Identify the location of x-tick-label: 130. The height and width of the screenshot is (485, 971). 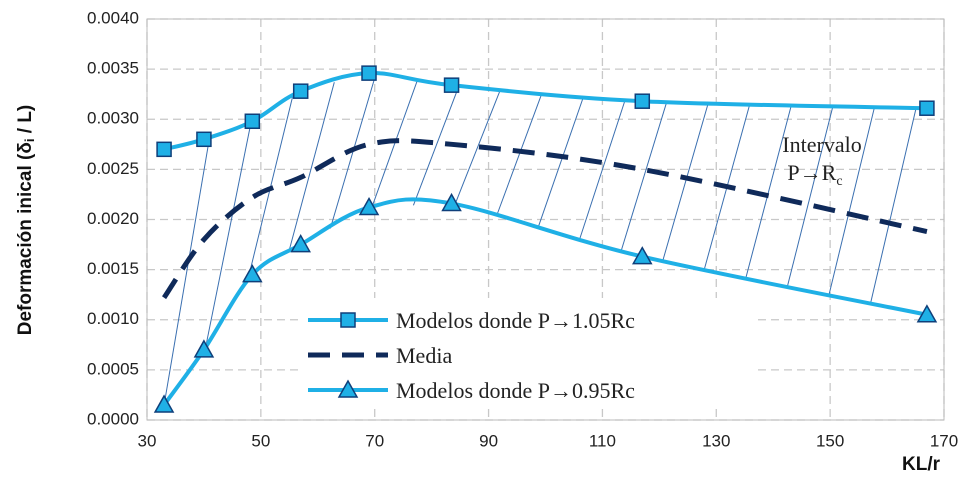
(716, 440).